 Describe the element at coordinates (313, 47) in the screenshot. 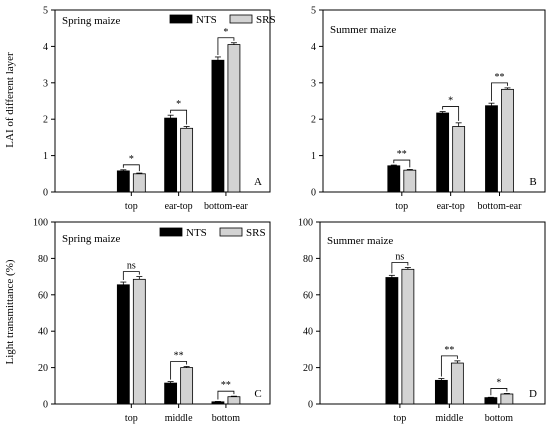

I see `y-tick-label: 4` at that location.